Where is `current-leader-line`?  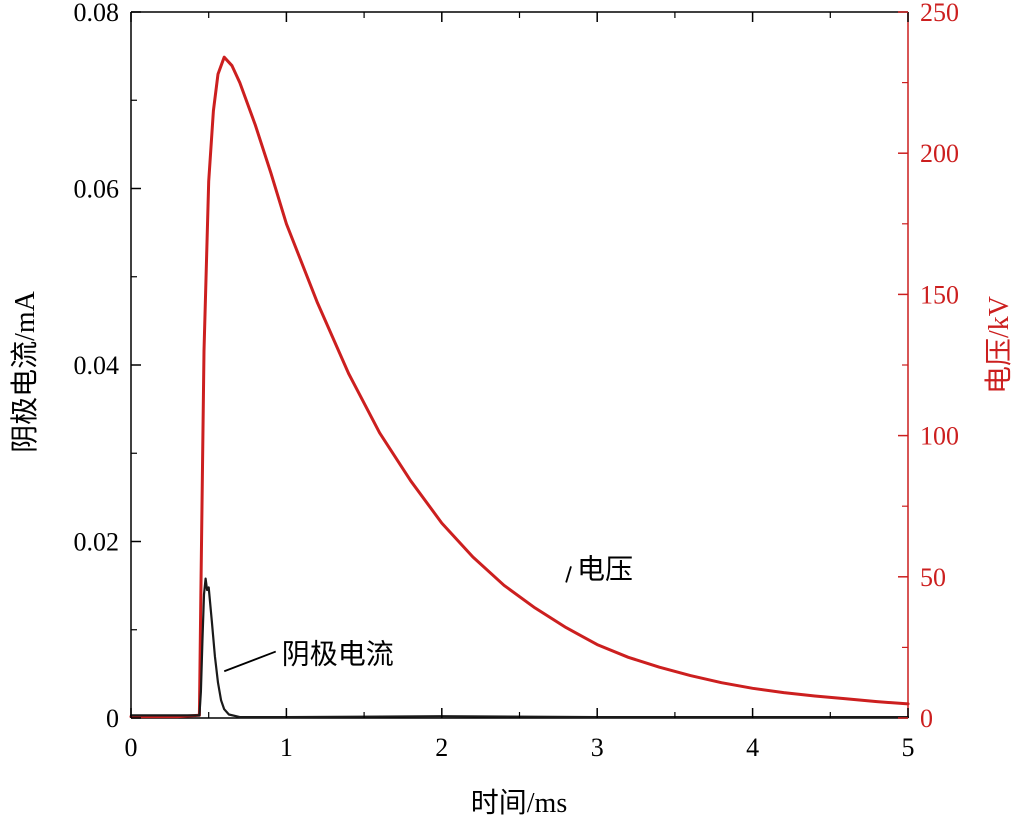 current-leader-line is located at coordinates (250, 661).